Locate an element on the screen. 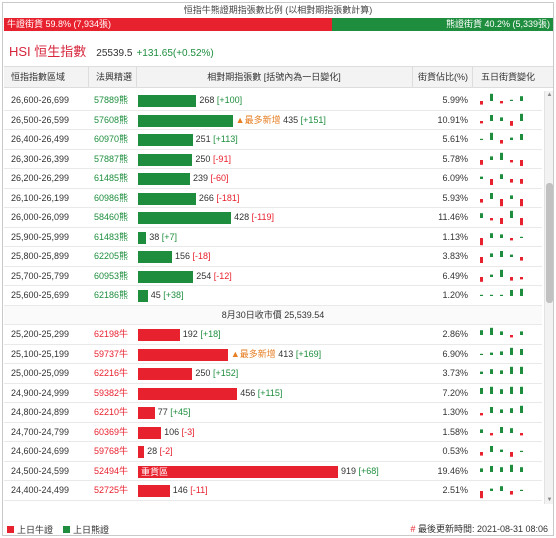 The image size is (556, 538). scrollbar: ▲ ▼ is located at coordinates (548, 297).